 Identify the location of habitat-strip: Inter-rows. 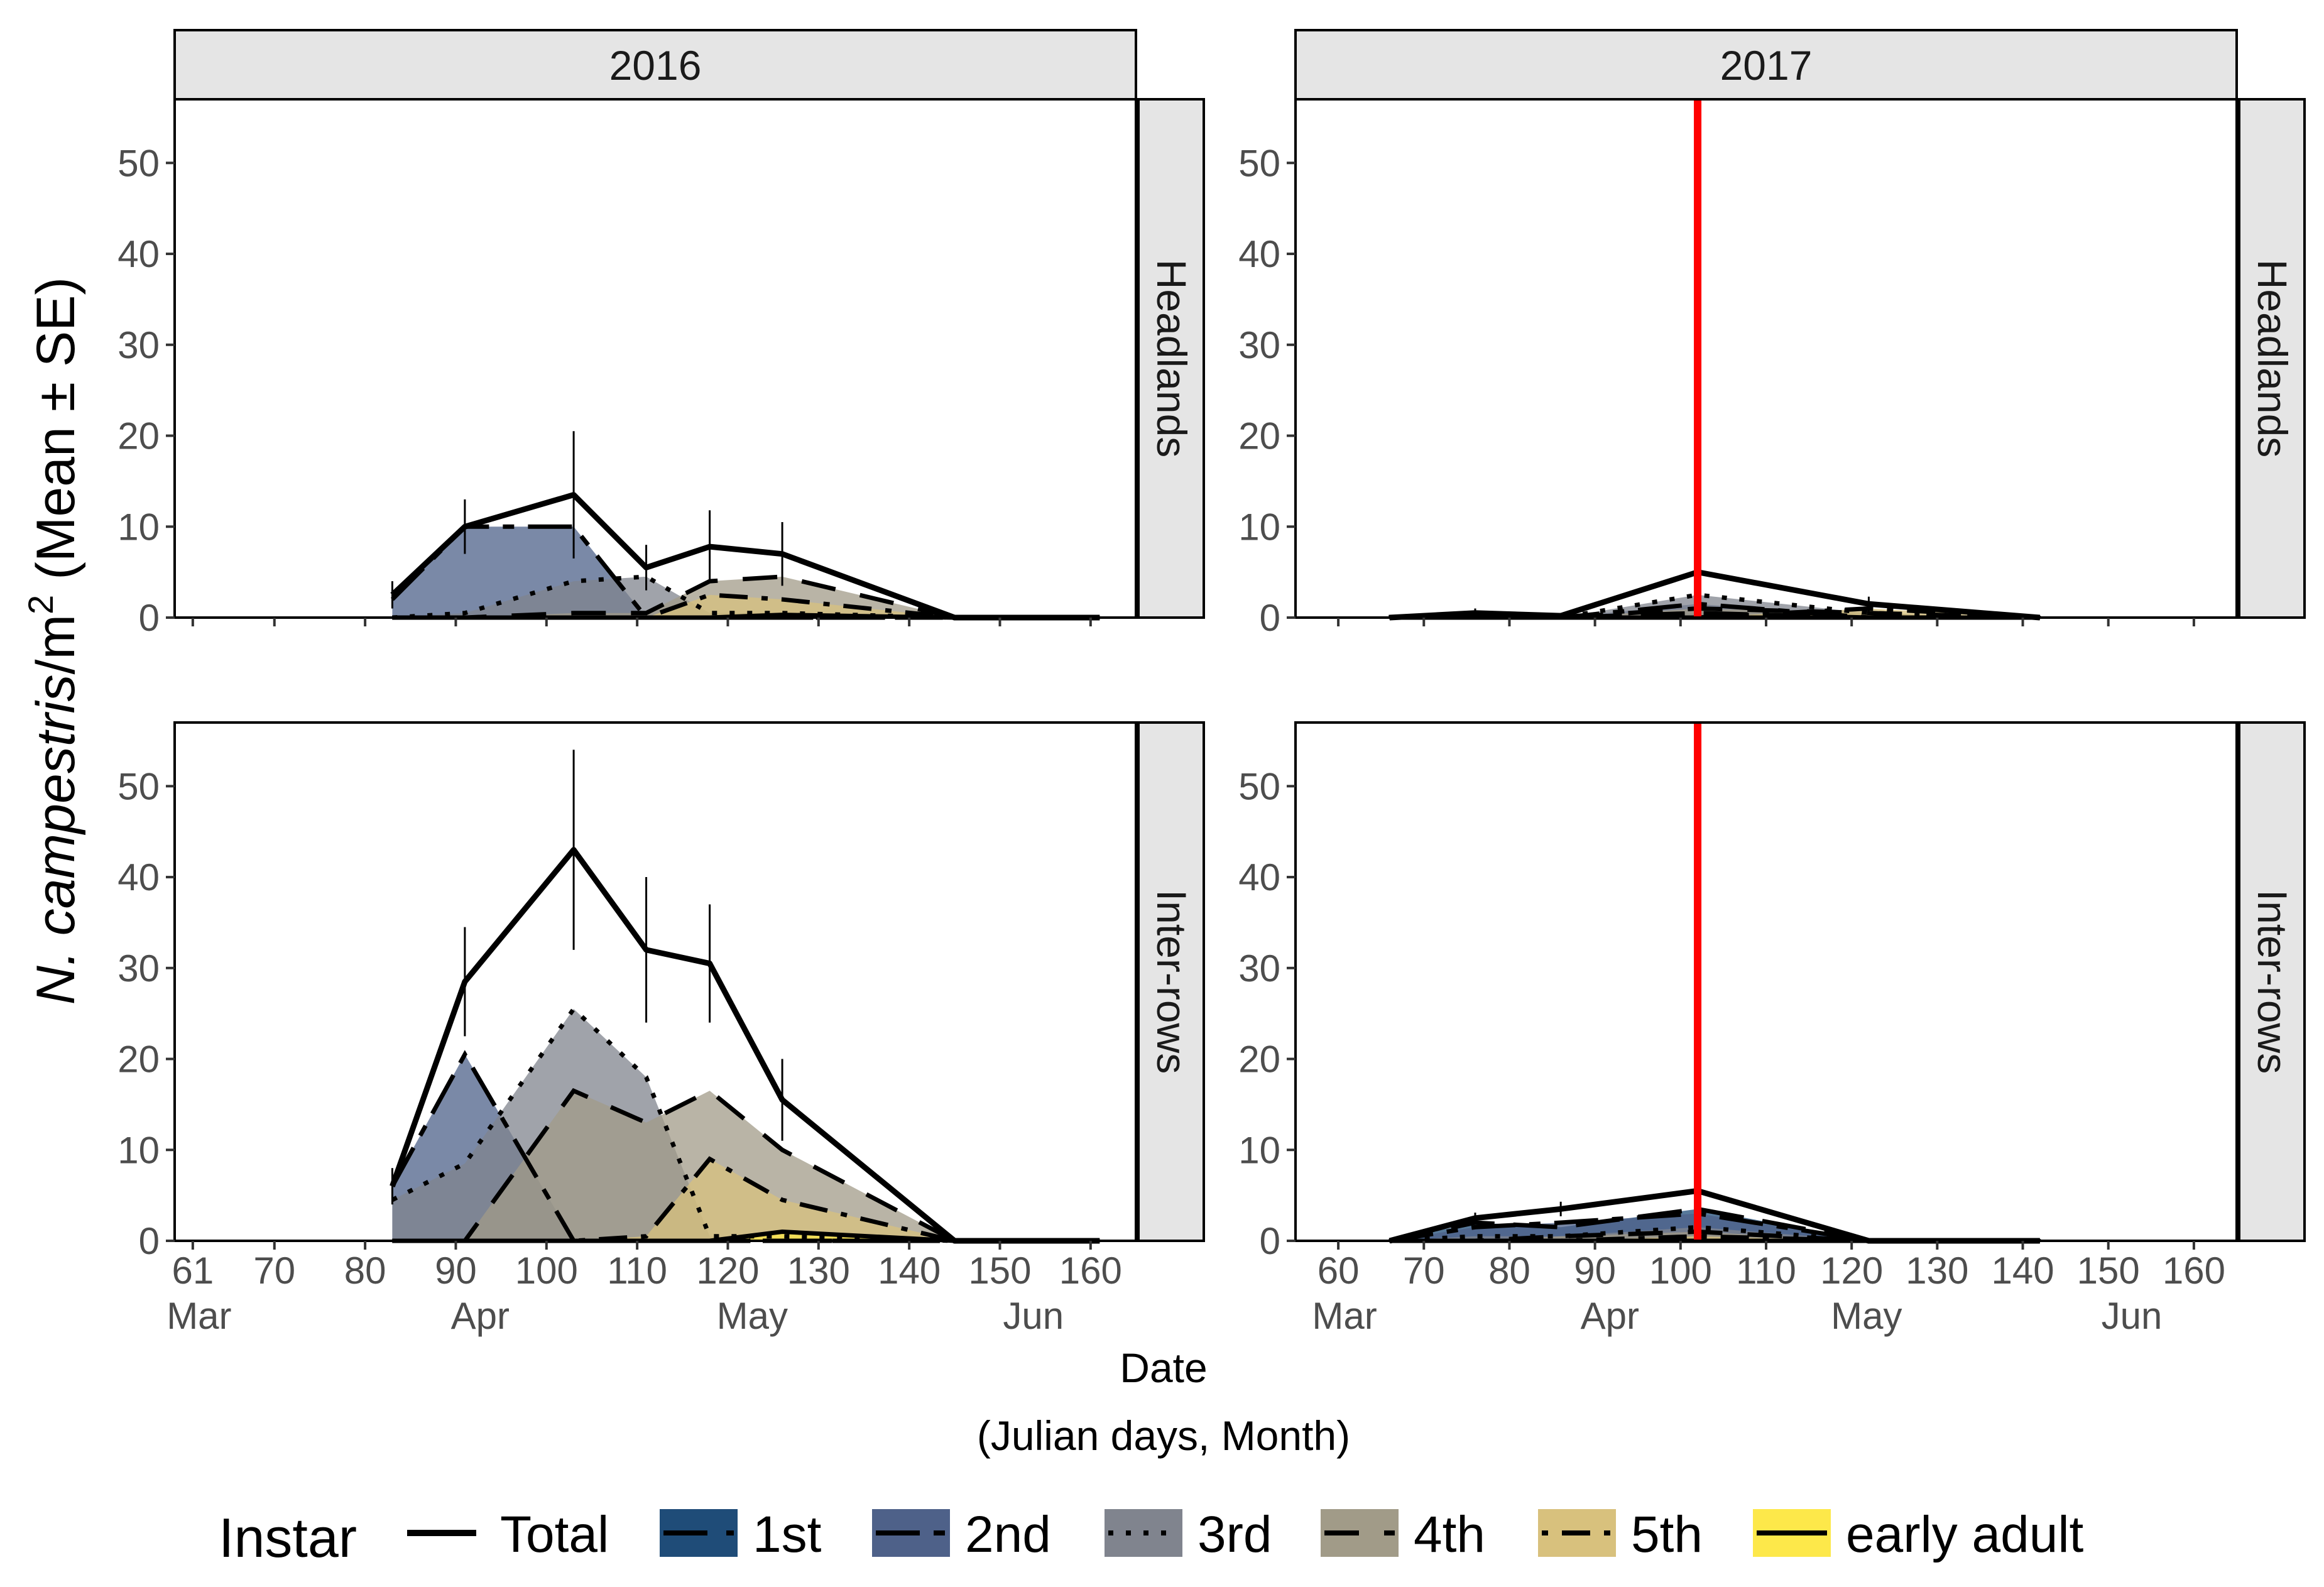
(2272, 981).